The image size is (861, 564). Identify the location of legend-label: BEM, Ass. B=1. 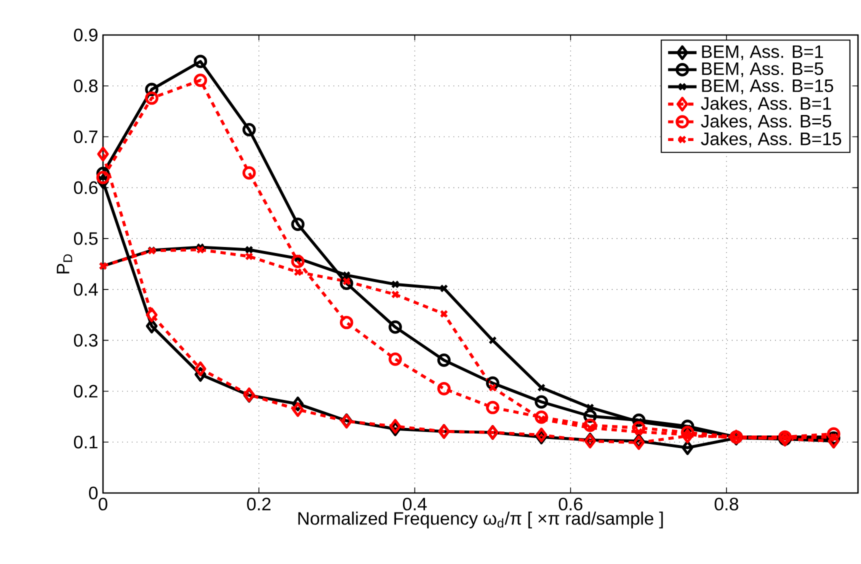
(763, 52).